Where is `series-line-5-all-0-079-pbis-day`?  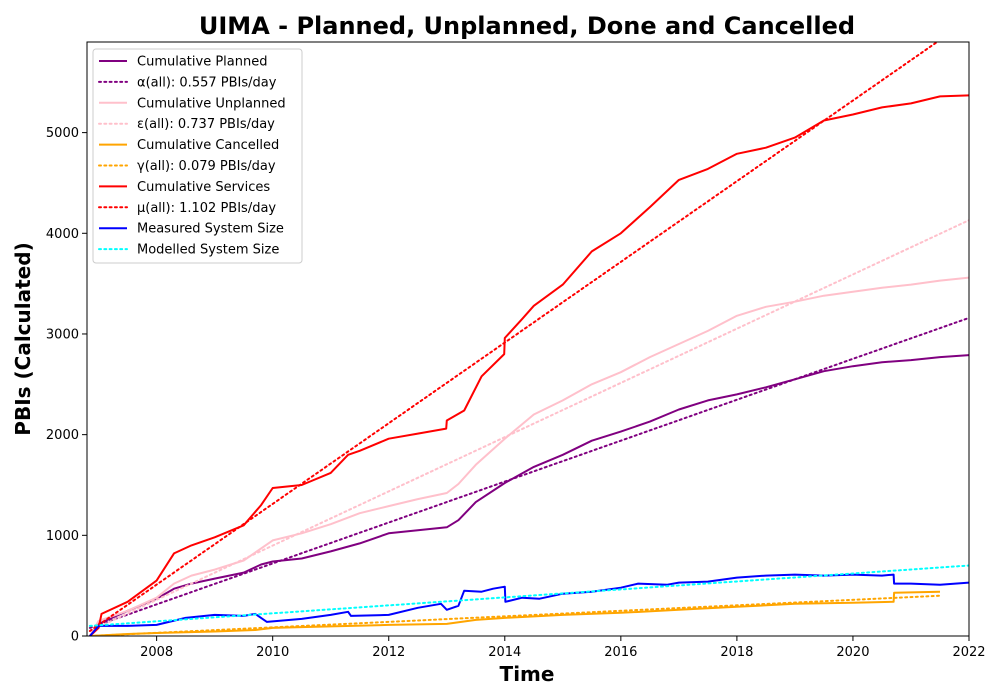 series-line-5-all-0-079-pbis-day is located at coordinates (514, 615).